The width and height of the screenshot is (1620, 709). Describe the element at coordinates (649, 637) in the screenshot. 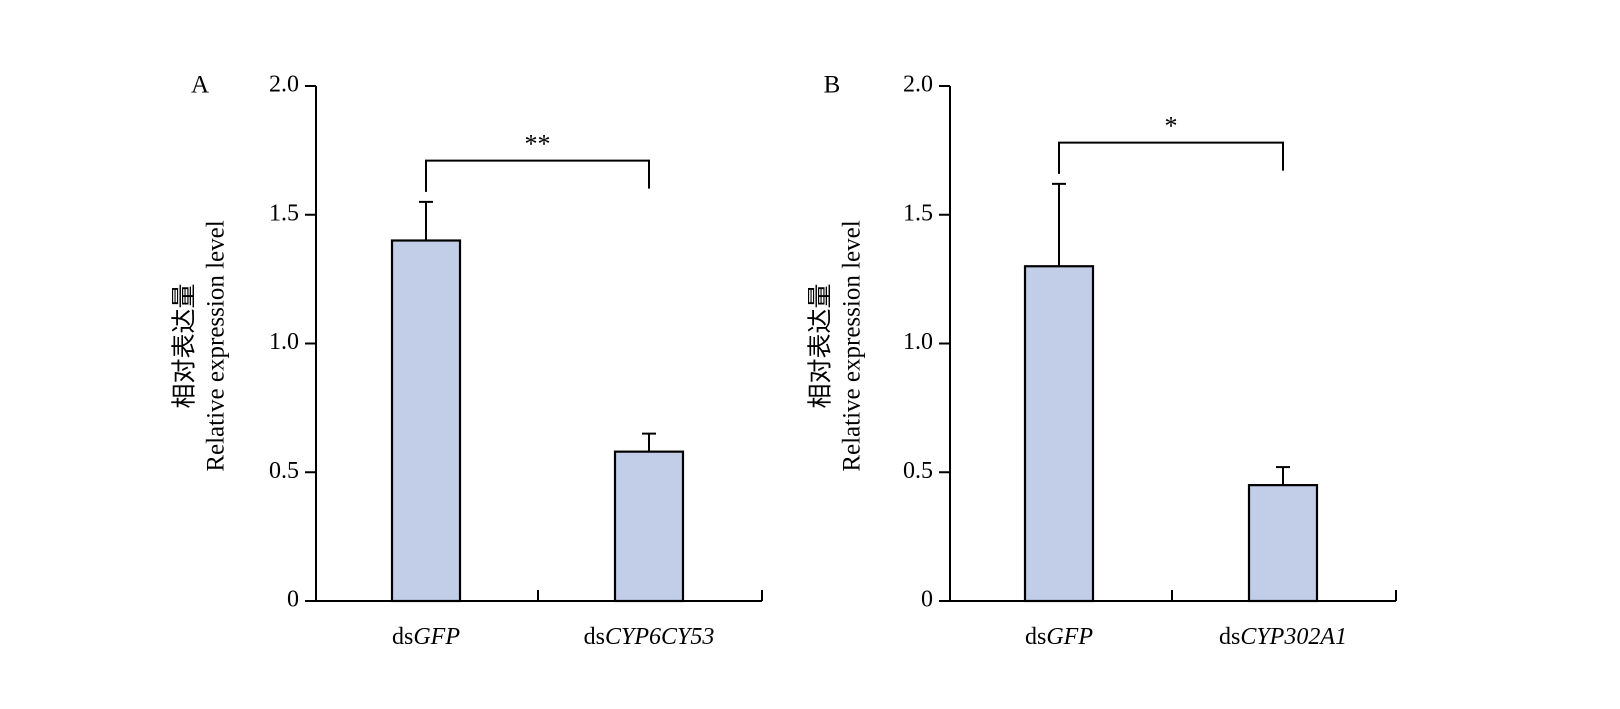

I see `x-category-label: dsCYP6CY53` at that location.